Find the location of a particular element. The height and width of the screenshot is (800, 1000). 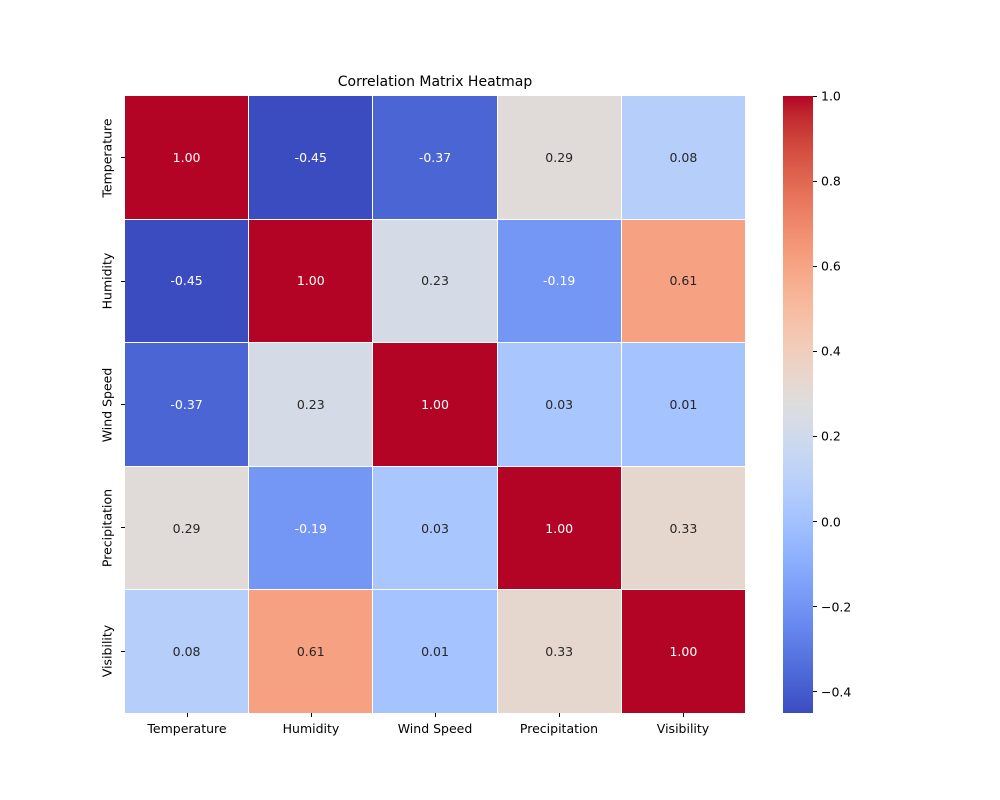

colorbar-tick-label-5: 0.0 is located at coordinates (831, 522).